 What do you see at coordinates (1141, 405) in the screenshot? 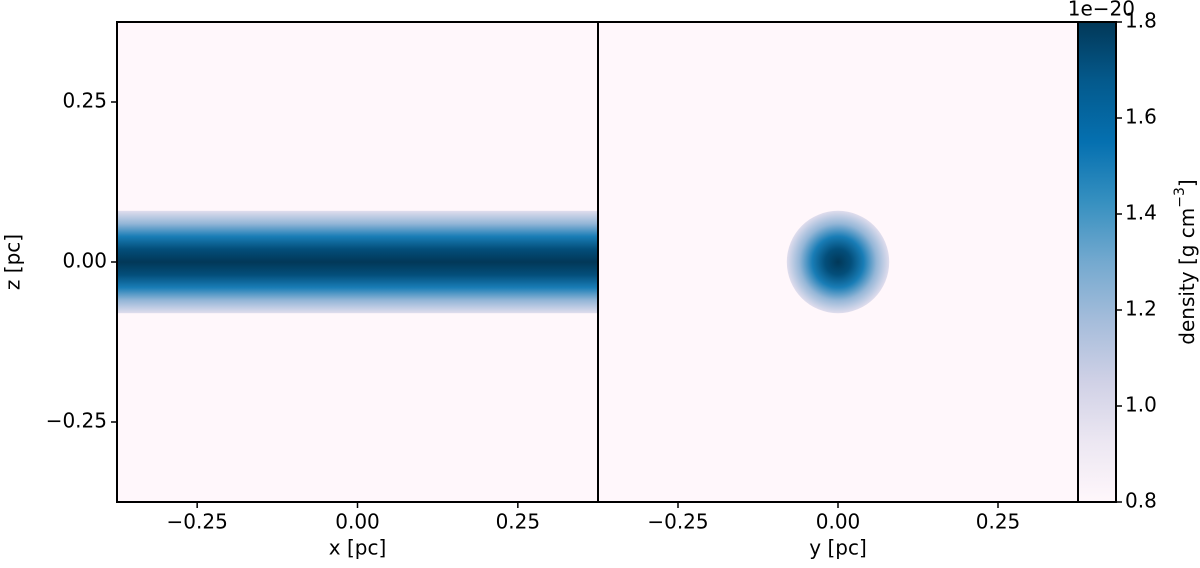
I see `colorbar-tick-label: 1.0` at bounding box center [1141, 405].